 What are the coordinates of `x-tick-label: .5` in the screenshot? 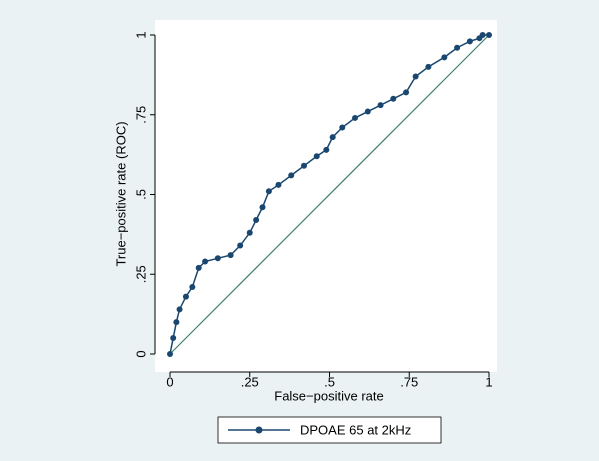 It's located at (329, 381).